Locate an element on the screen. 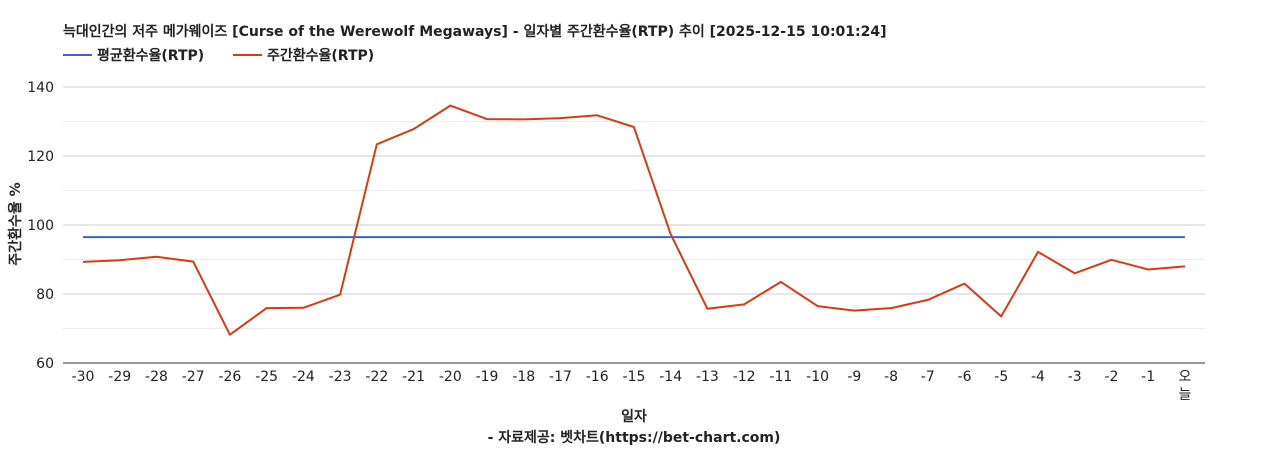 The image size is (1268, 450). x-tick-label: -7 is located at coordinates (928, 377).